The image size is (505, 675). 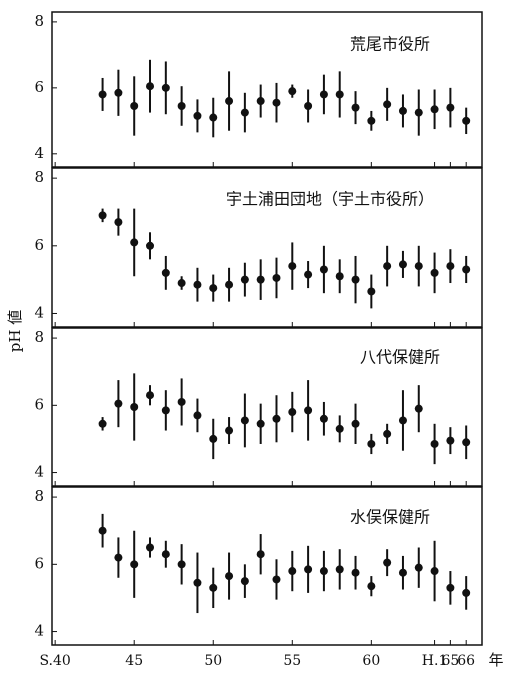 I want to click on x-axis-label: 年, so click(x=495, y=660).